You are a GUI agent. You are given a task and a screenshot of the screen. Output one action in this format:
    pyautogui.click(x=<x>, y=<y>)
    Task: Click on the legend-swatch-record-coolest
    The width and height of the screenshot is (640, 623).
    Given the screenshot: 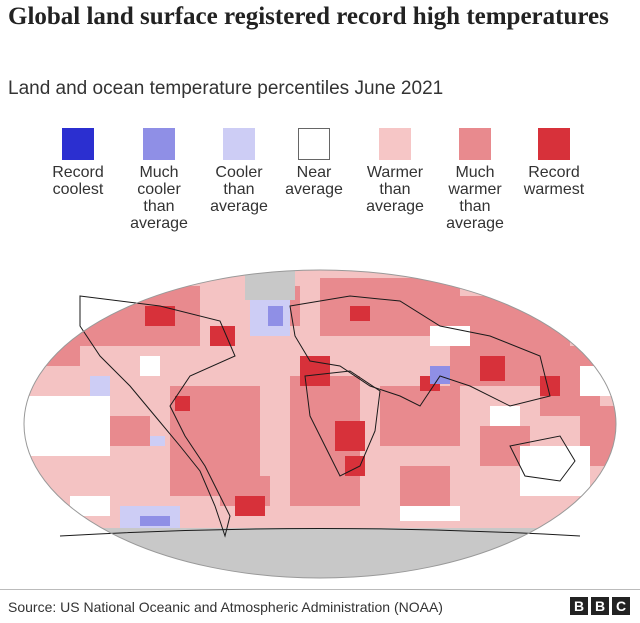 What is the action you would take?
    pyautogui.click(x=78, y=144)
    